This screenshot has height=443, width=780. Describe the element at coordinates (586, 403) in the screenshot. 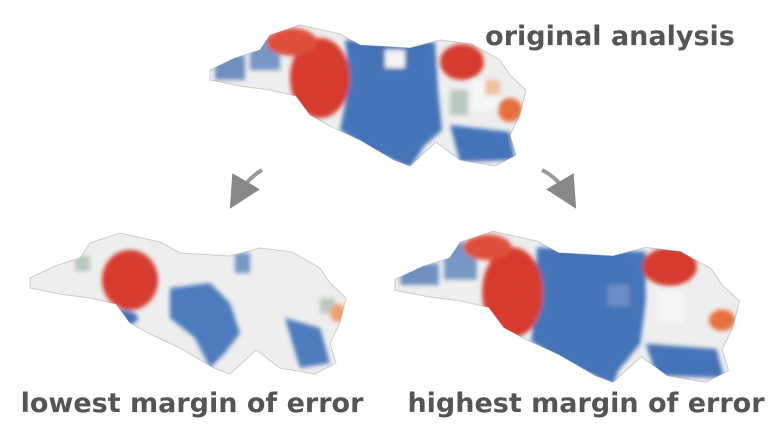

I see `panel-label: highest margin of error` at that location.